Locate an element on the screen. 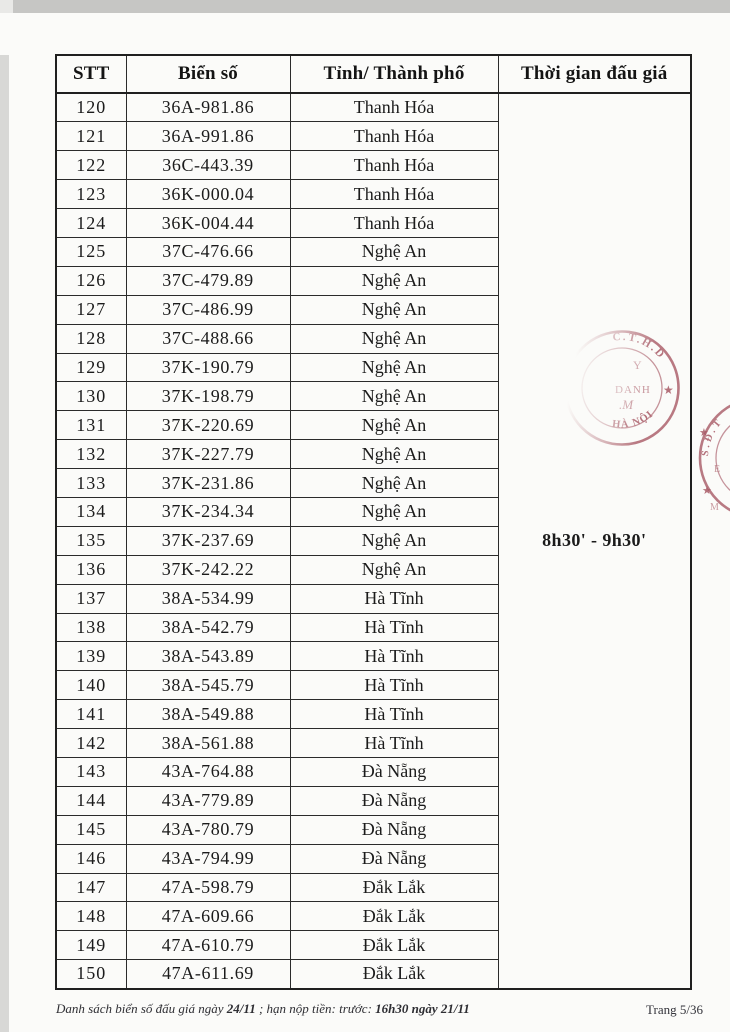 The image size is (730, 1032). table-row: 127 37C-486.99 Nghệ An is located at coordinates (373, 309).